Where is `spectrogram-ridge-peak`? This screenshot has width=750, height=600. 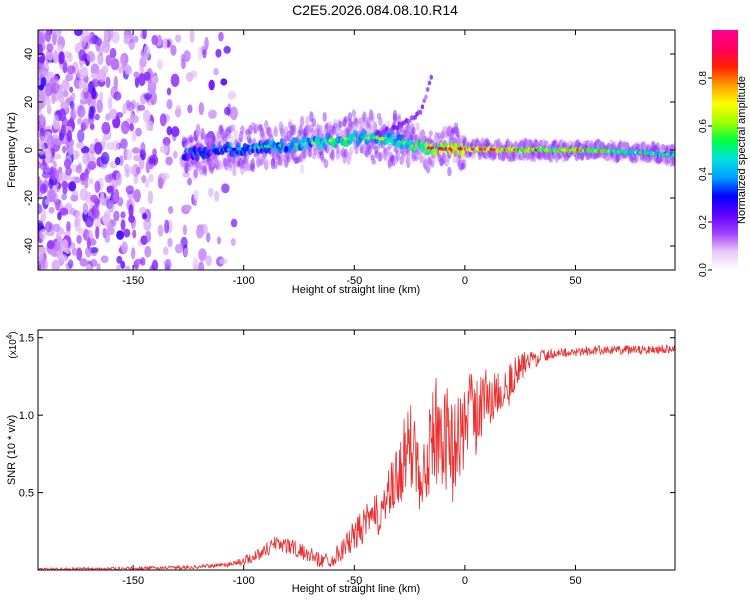
spectrogram-ridge-peak is located at coordinates (673, 155).